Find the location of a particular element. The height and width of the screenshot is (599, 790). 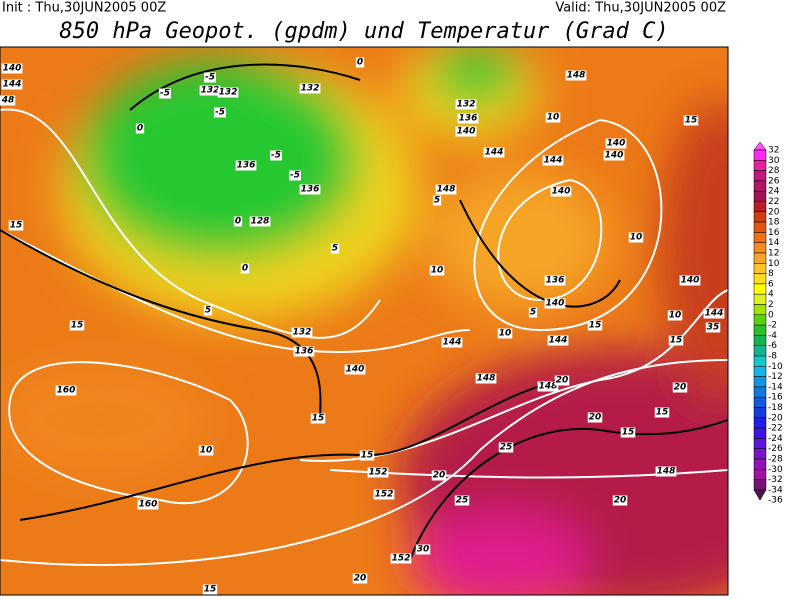

colorbar-label: 6 is located at coordinates (771, 284).